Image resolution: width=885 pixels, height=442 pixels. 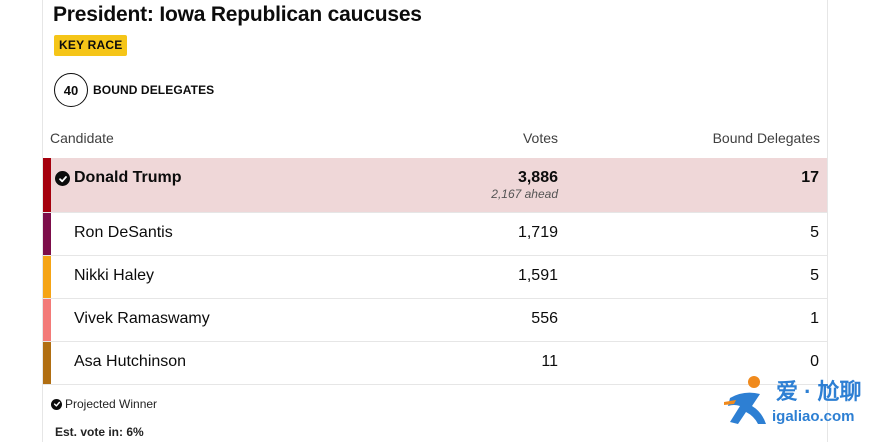 I want to click on candidate-row-haley: Nikki Haley 1,591 5, so click(x=435, y=277).